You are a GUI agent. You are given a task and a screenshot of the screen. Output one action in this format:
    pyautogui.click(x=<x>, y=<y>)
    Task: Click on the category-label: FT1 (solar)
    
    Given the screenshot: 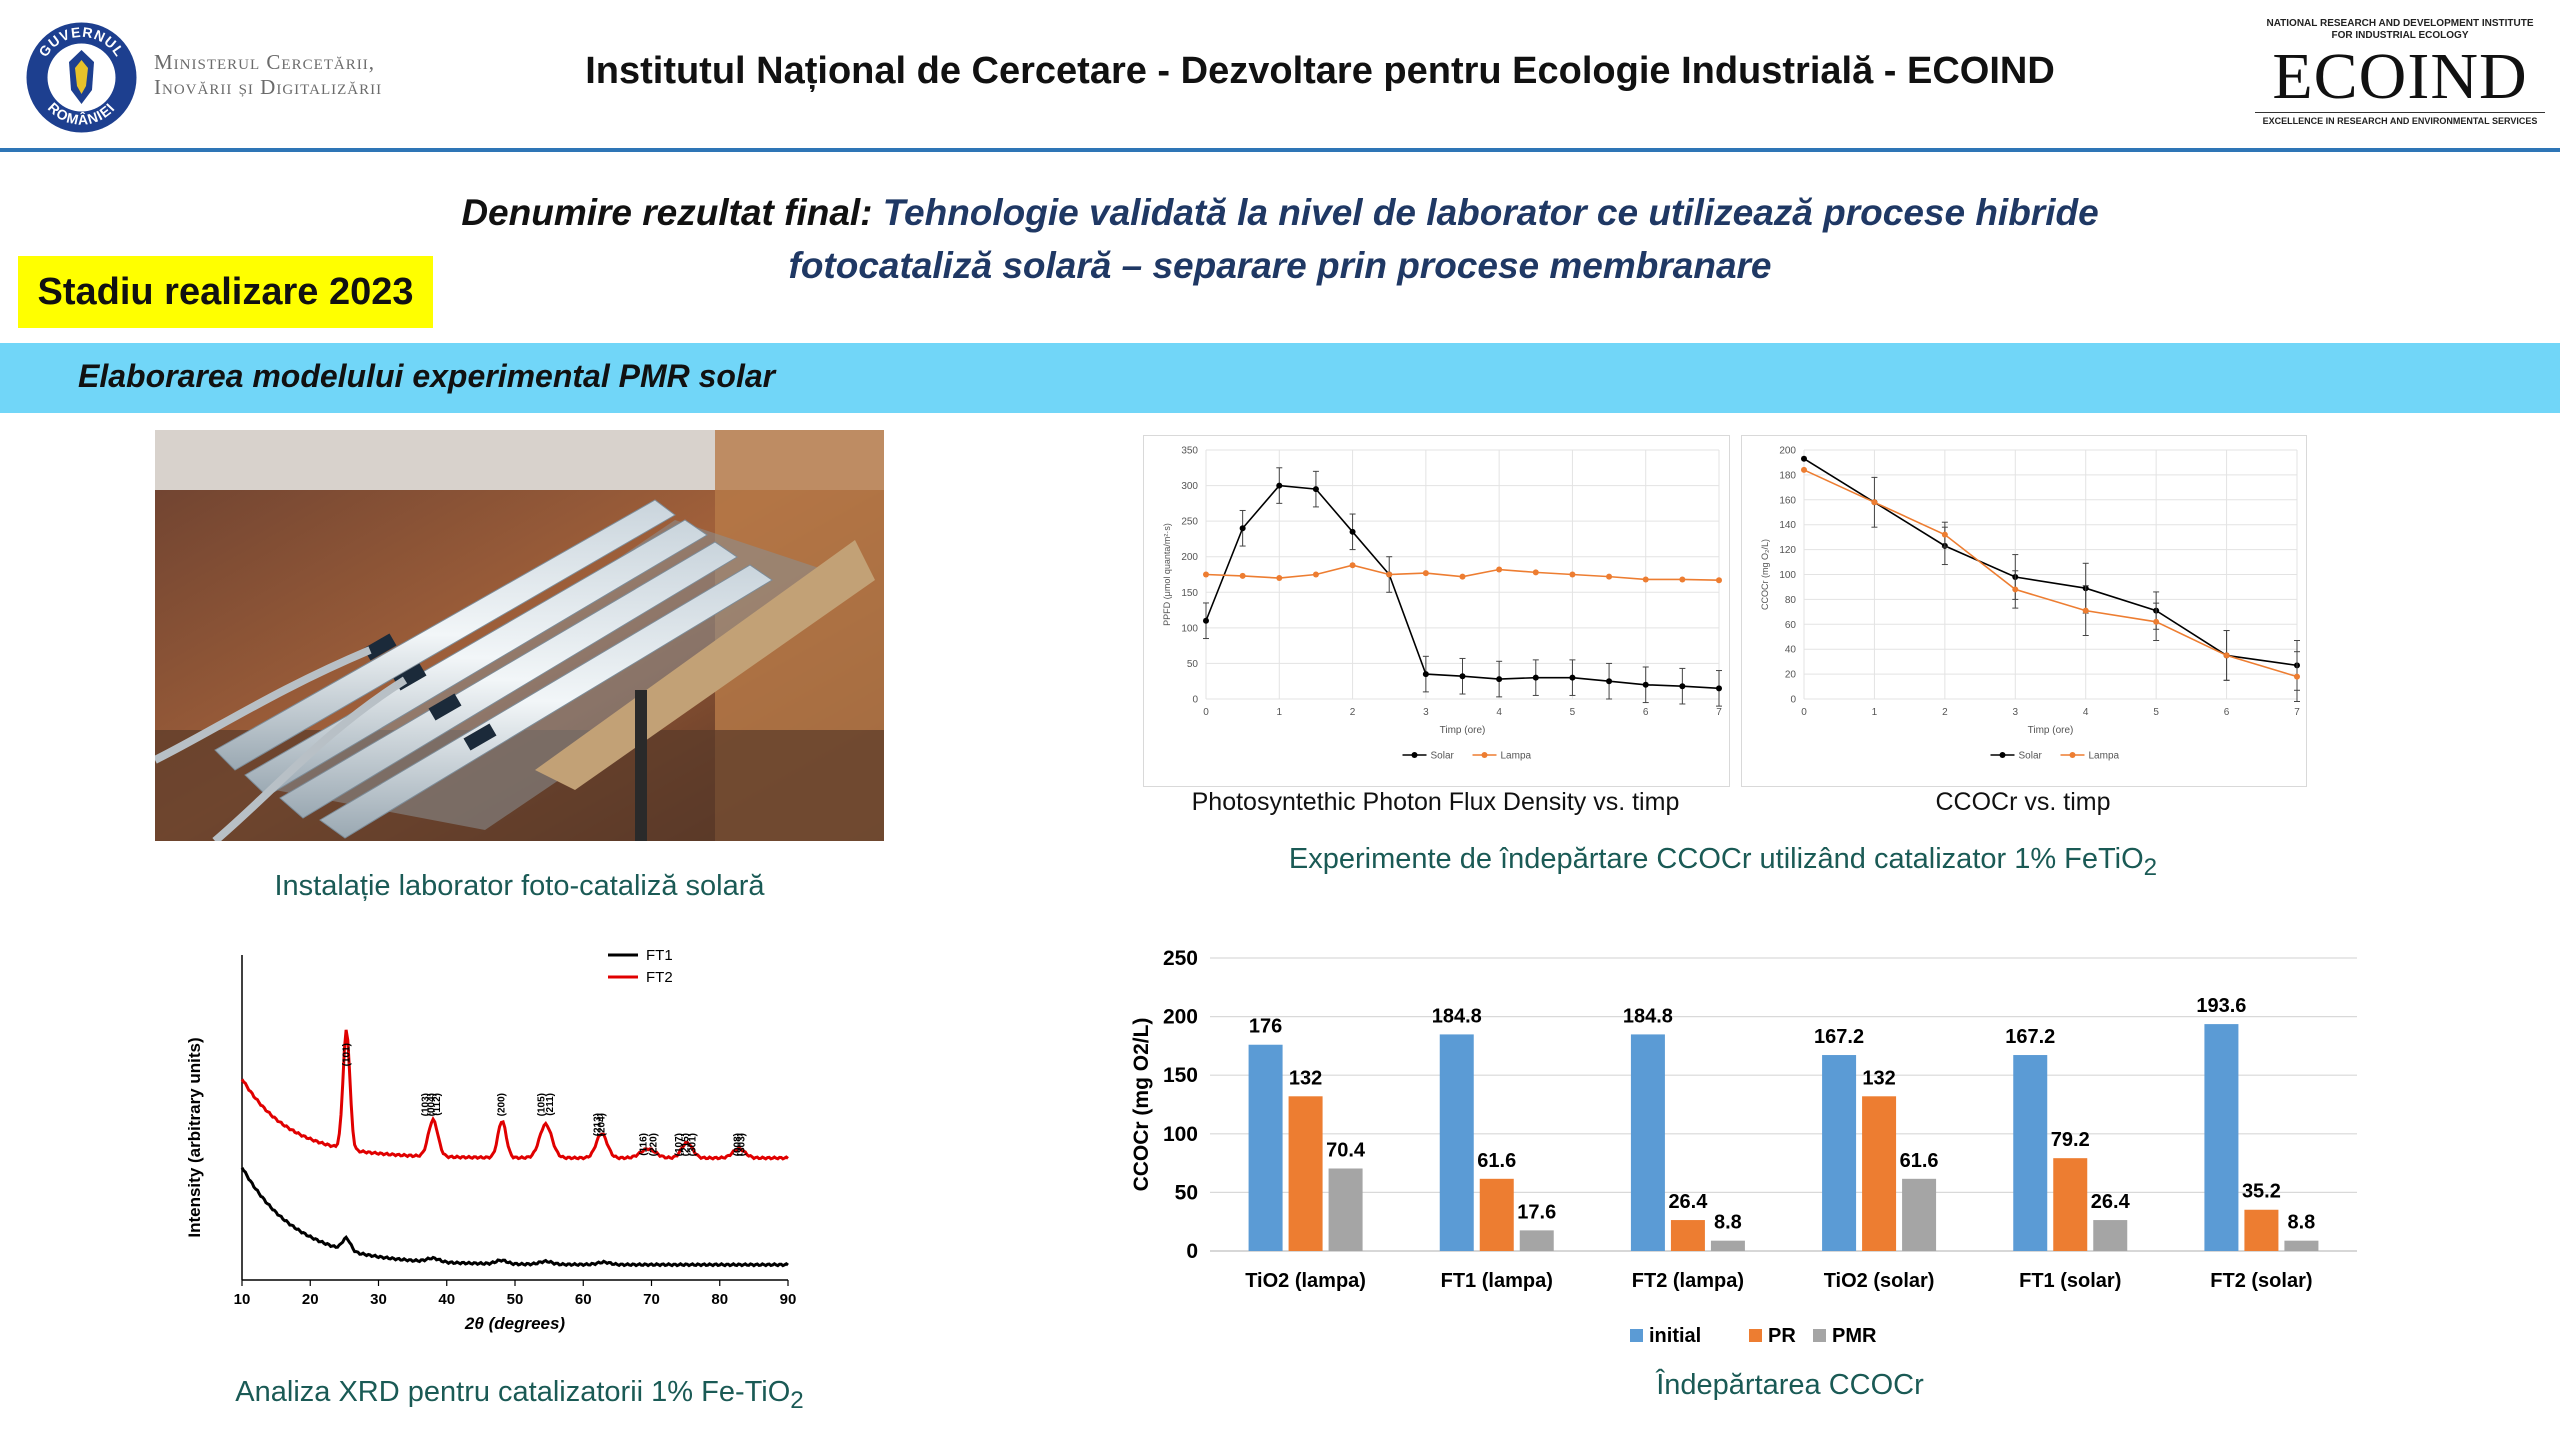 What is the action you would take?
    pyautogui.click(x=2070, y=1281)
    